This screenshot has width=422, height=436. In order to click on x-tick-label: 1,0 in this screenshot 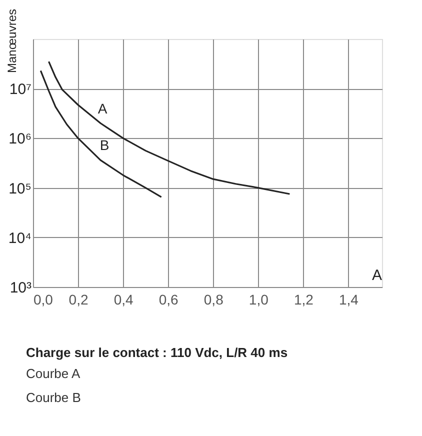, I will do `click(258, 300)`.